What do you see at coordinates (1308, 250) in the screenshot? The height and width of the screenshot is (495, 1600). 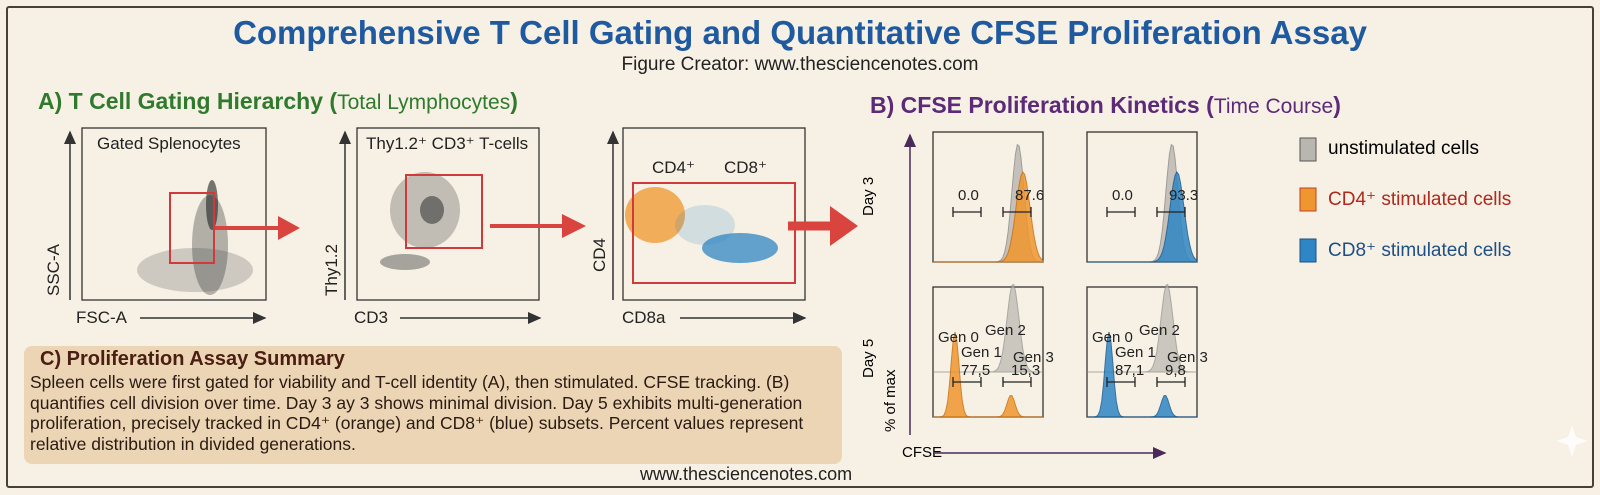 I see `legend-swatch-cd8` at bounding box center [1308, 250].